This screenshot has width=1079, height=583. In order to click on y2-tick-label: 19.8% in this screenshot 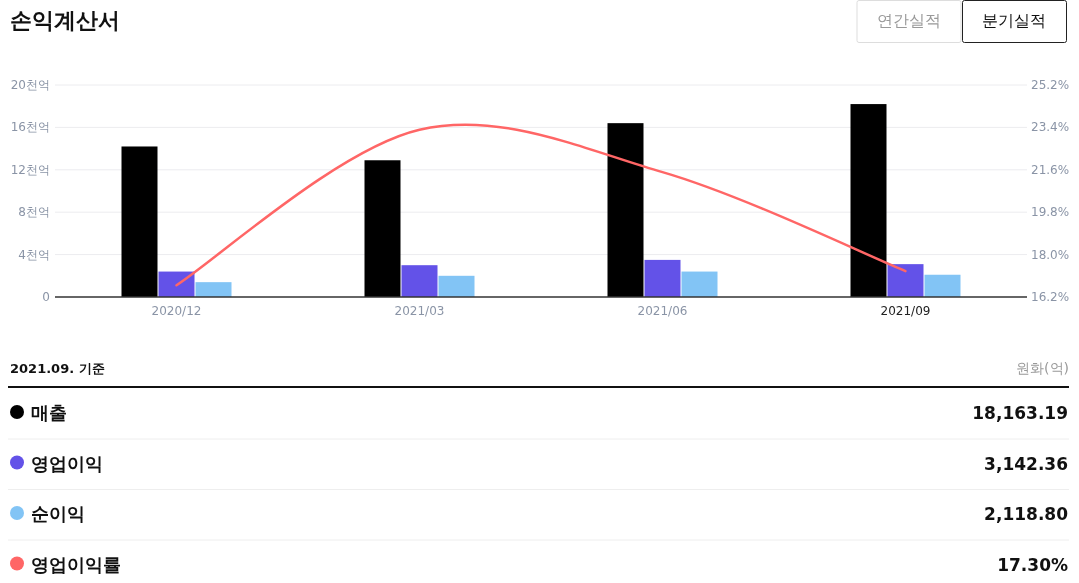, I will do `click(1050, 212)`.